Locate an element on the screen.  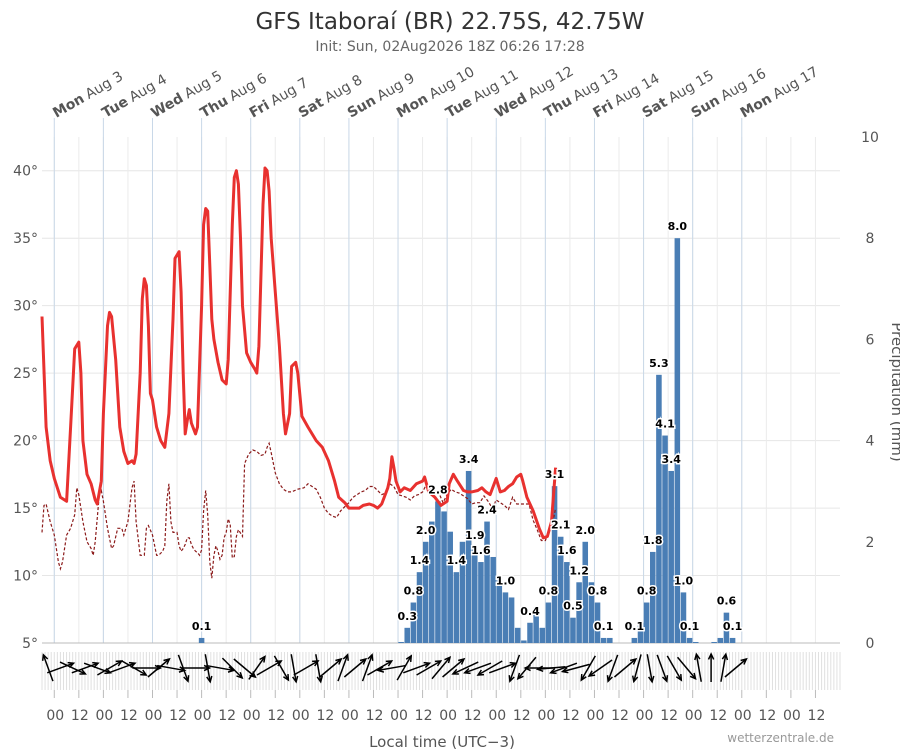
y-right-tick-label: 4 is located at coordinates (870, 442).